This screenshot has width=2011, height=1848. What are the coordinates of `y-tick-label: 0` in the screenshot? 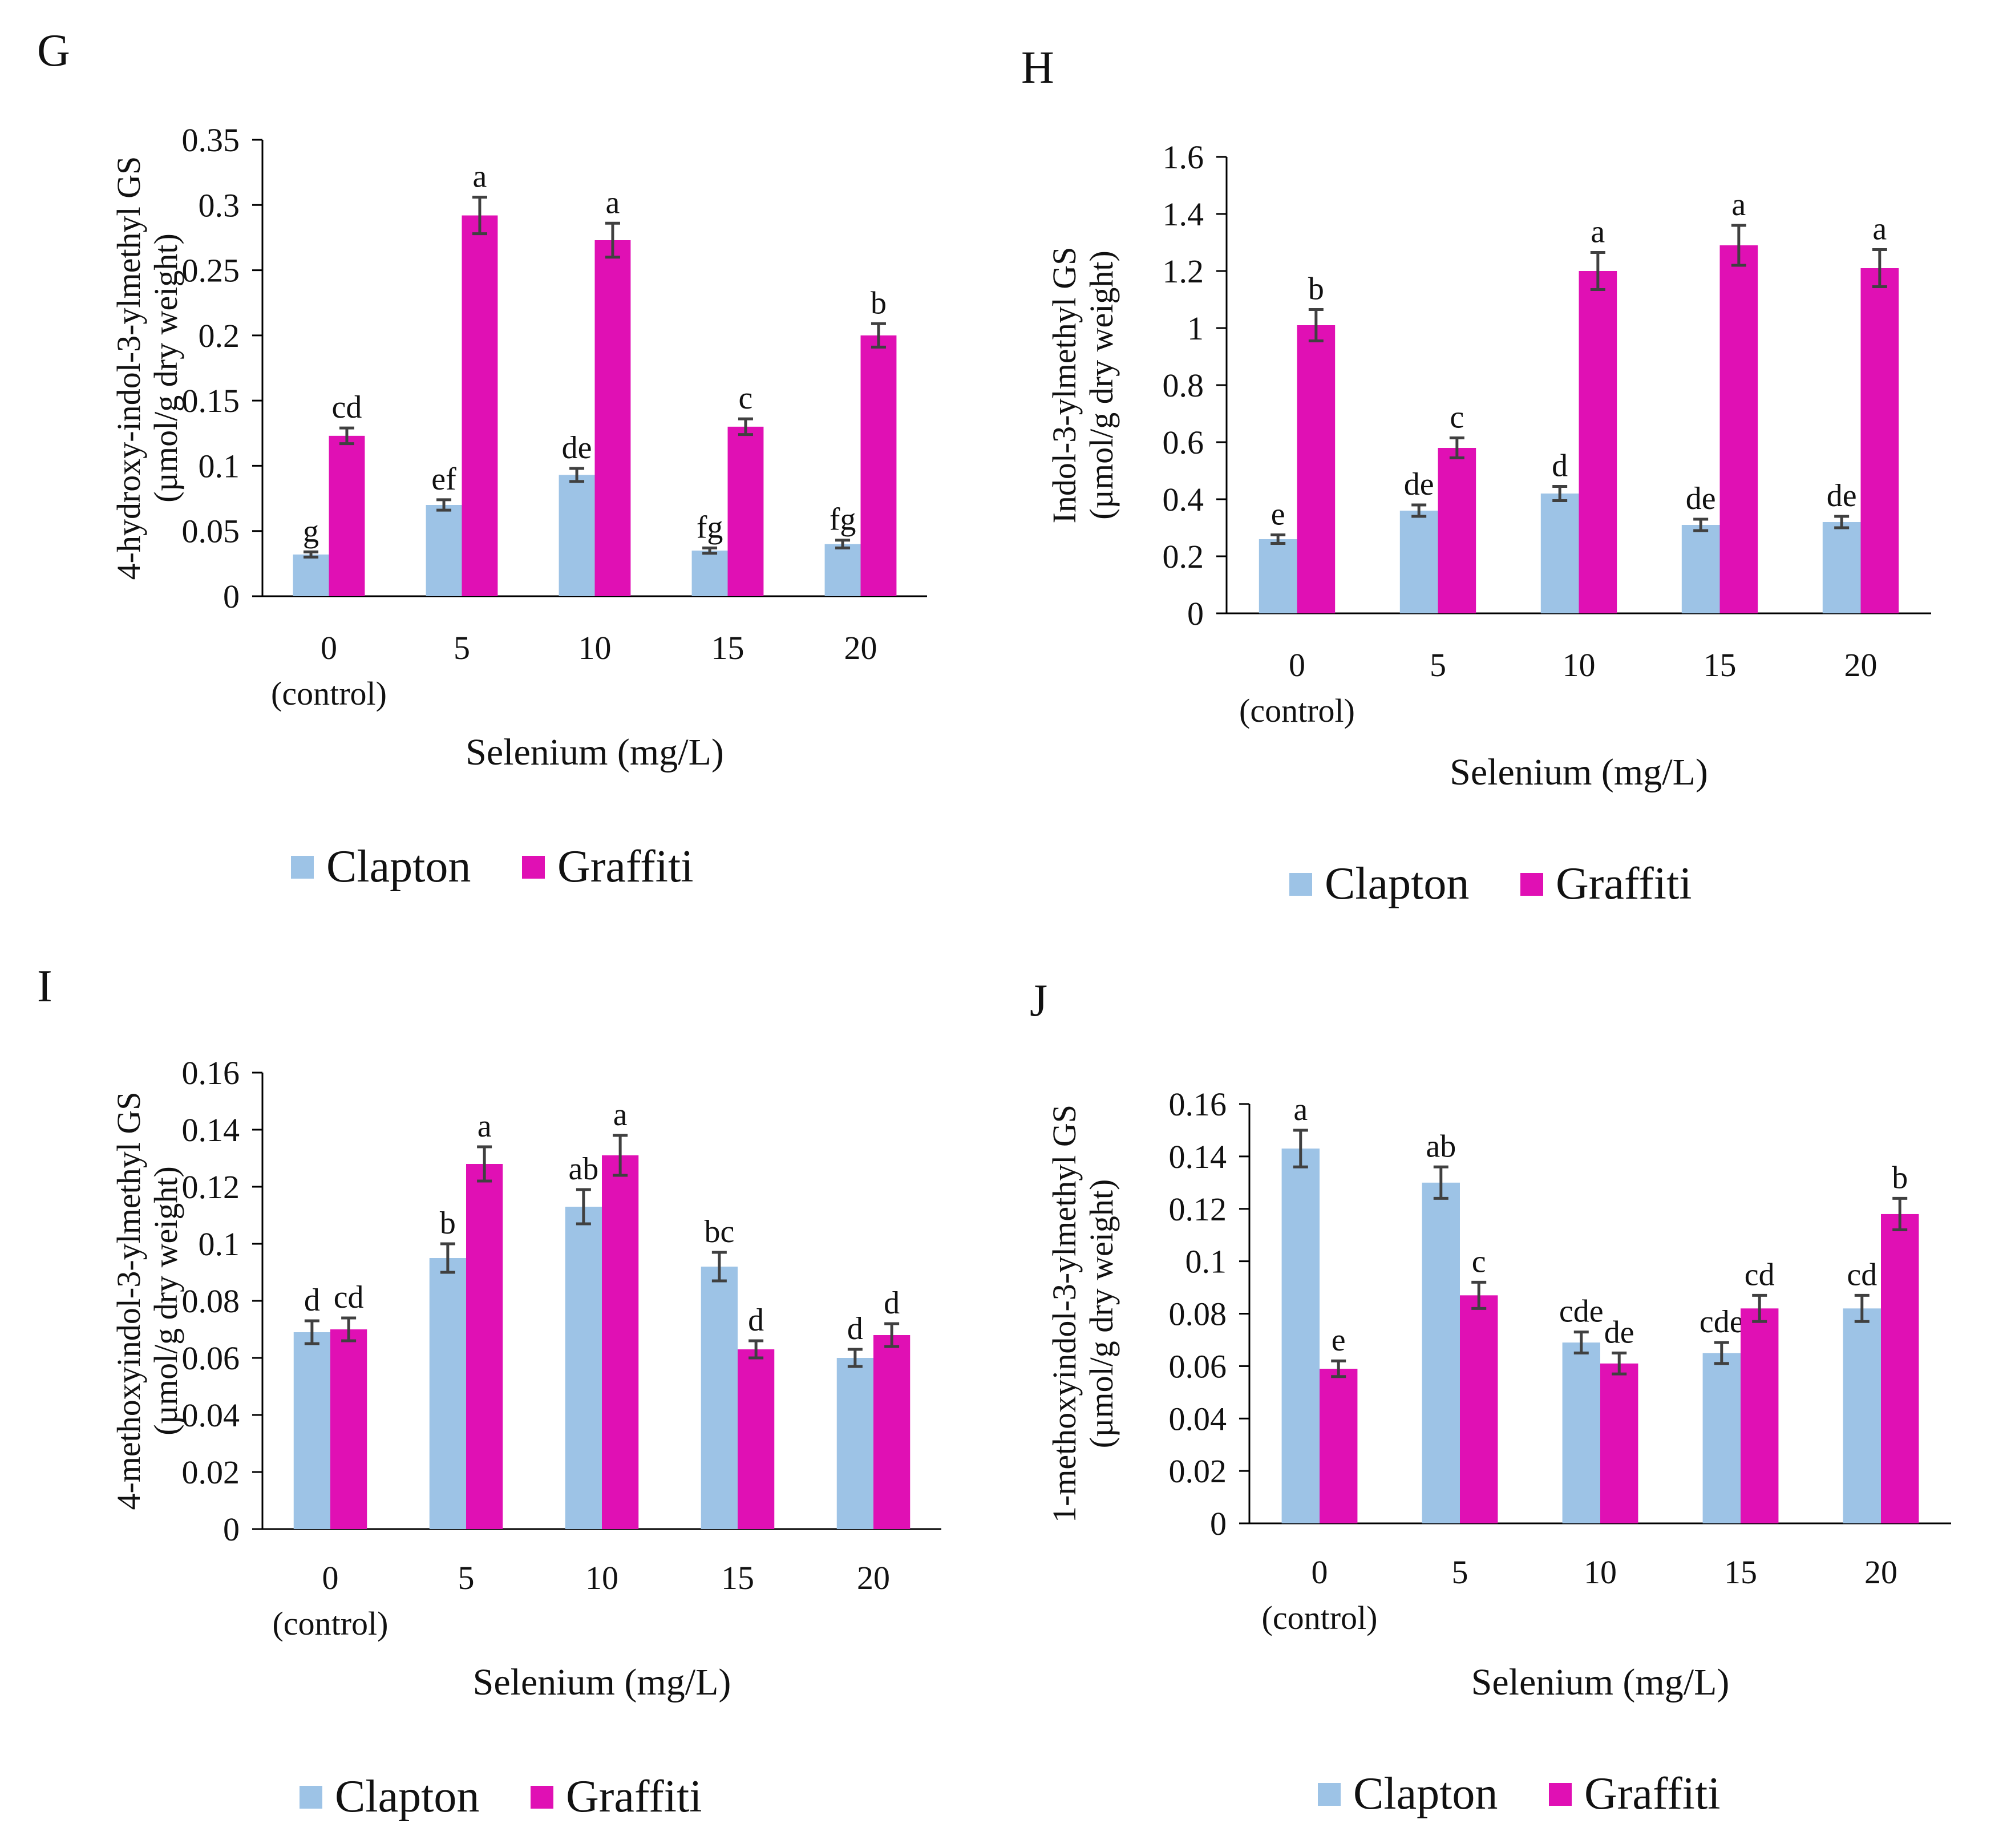 It's located at (1218, 1524).